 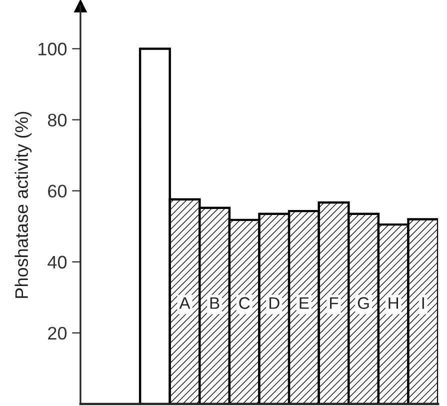 What do you see at coordinates (184, 303) in the screenshot?
I see `x-tick-label: A` at bounding box center [184, 303].